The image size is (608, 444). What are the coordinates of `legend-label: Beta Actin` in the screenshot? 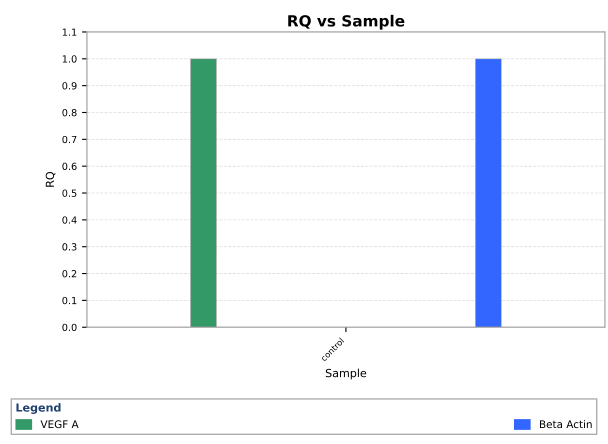 It's located at (566, 424).